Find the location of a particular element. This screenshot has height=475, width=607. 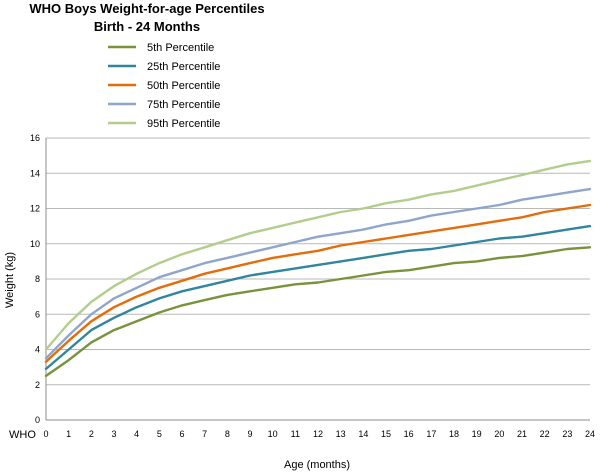

x-tick-label: 8 is located at coordinates (227, 434).